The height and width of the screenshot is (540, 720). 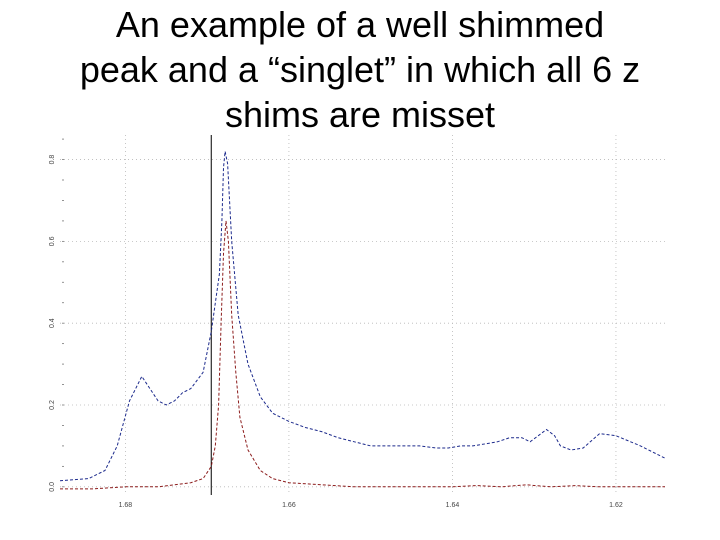 I want to click on x-tick-label-0: 1.68, so click(x=126, y=505).